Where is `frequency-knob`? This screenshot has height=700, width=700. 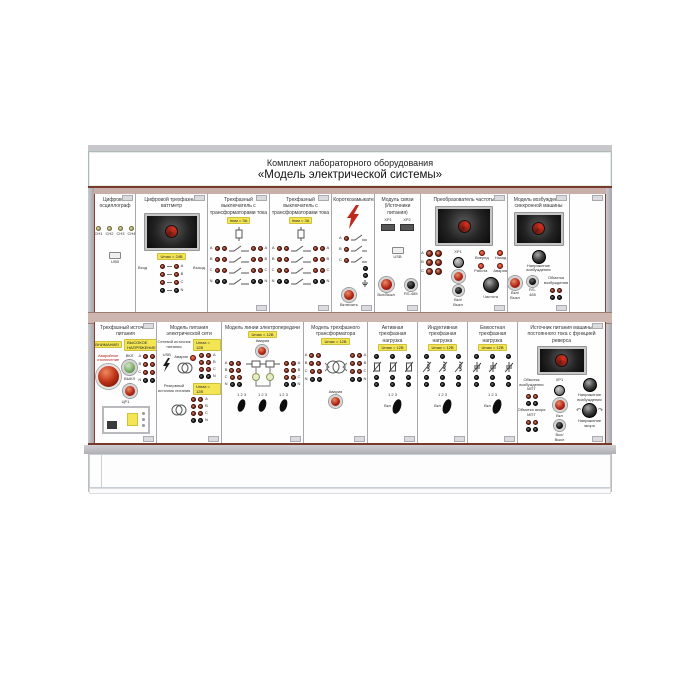 frequency-knob is located at coordinates (490, 284).